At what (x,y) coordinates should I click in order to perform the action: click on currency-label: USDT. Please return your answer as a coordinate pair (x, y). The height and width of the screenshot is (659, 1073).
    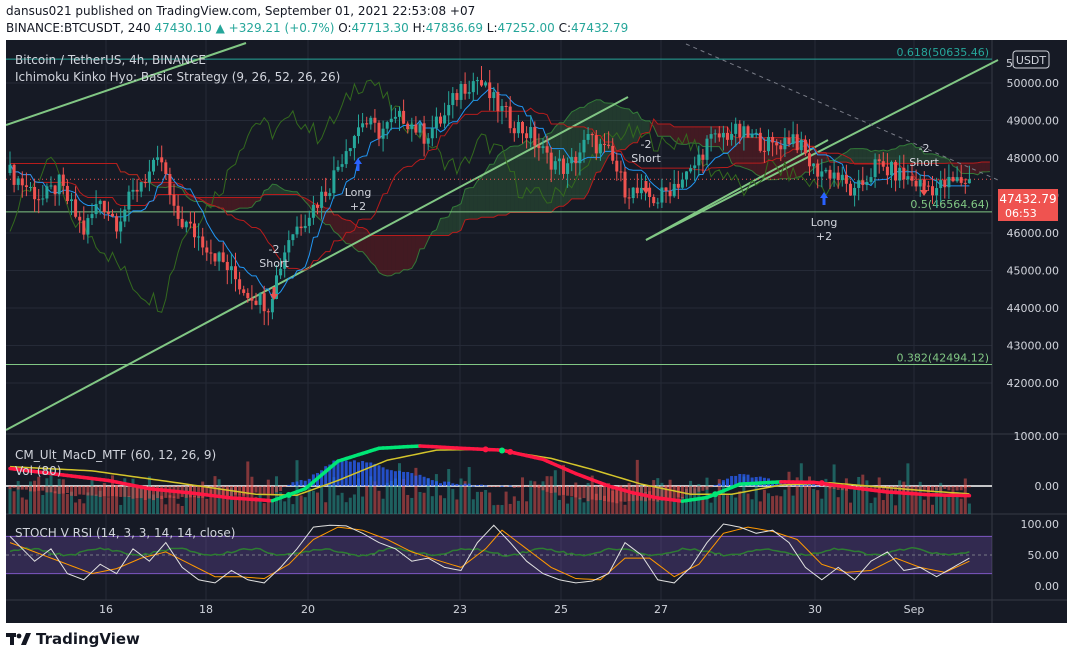
    Looking at the image, I should click on (1031, 60).